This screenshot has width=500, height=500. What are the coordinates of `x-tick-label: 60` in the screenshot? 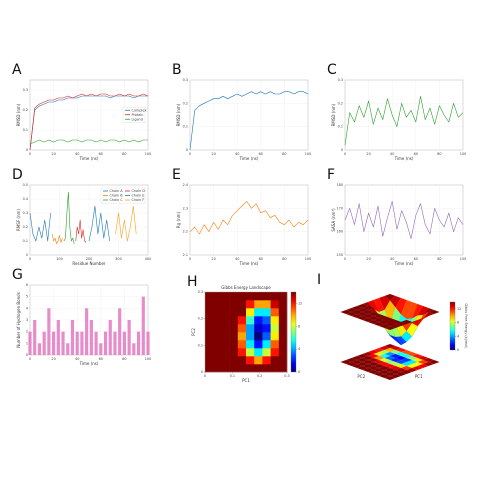 It's located at (416, 259).